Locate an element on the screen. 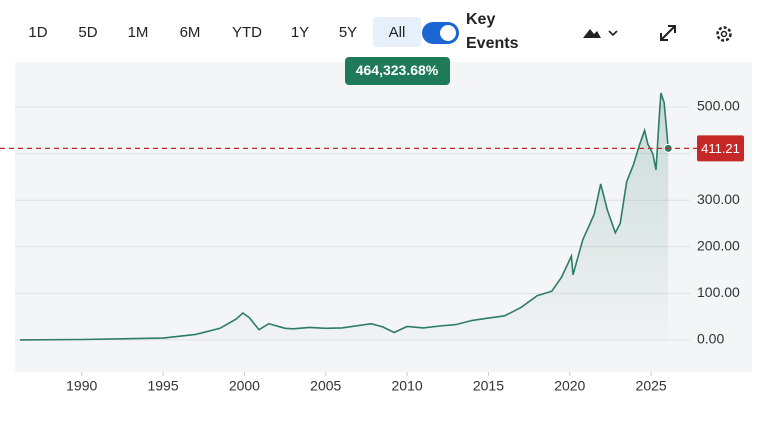 The height and width of the screenshot is (429, 765). range-selected-bg is located at coordinates (397, 32).